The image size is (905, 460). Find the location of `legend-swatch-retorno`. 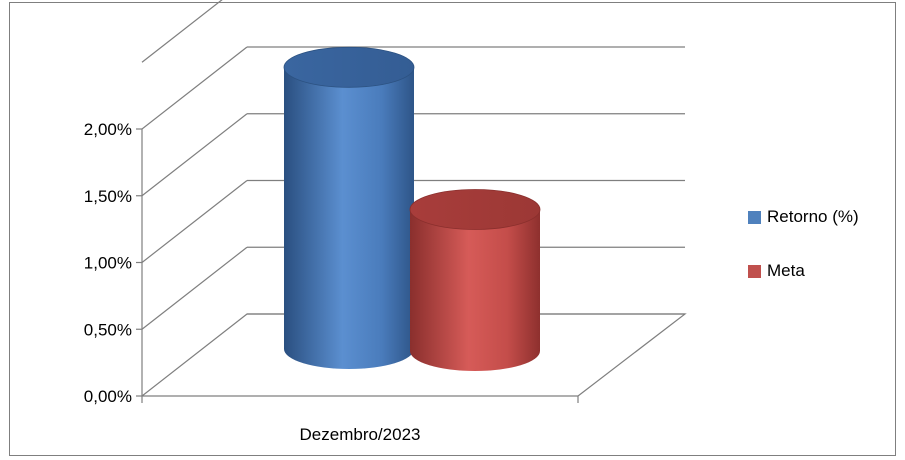

legend-swatch-retorno is located at coordinates (754, 217).